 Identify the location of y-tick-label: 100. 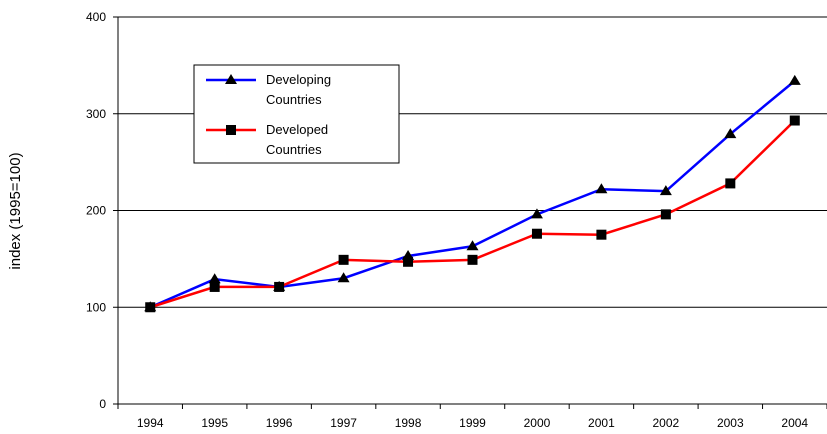
(96, 307).